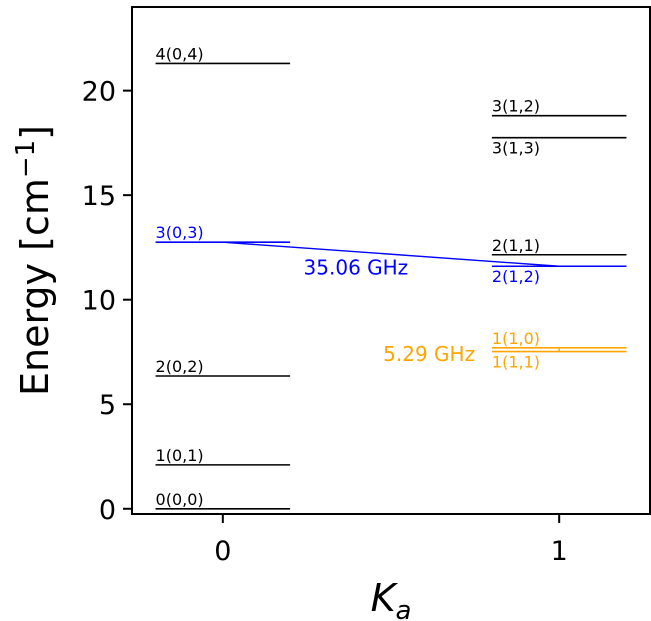 This screenshot has height=621, width=651. What do you see at coordinates (99, 196) in the screenshot?
I see `y-tick-label: 15` at bounding box center [99, 196].